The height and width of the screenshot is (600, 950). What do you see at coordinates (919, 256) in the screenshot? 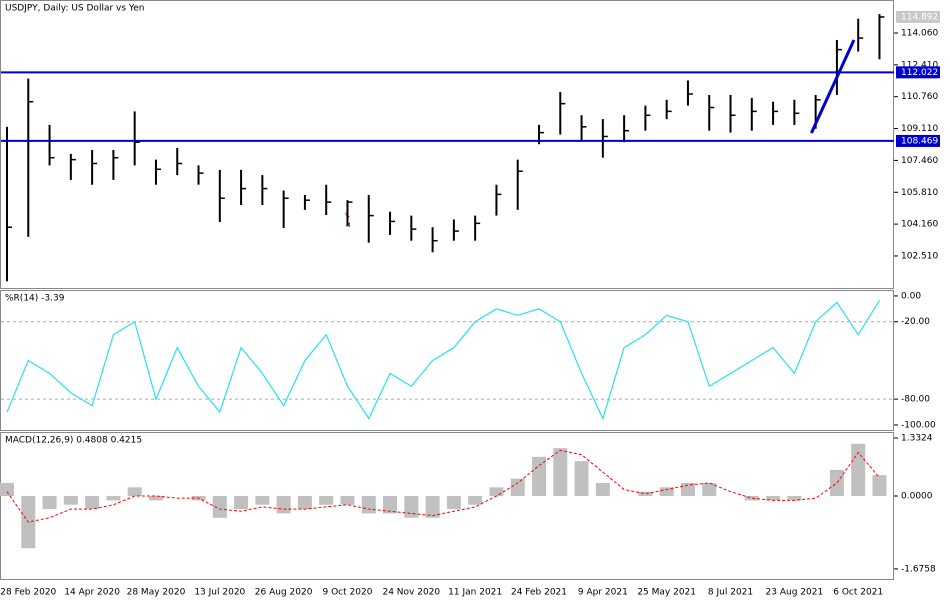
I see `y-tick-label: 102.510` at bounding box center [919, 256].